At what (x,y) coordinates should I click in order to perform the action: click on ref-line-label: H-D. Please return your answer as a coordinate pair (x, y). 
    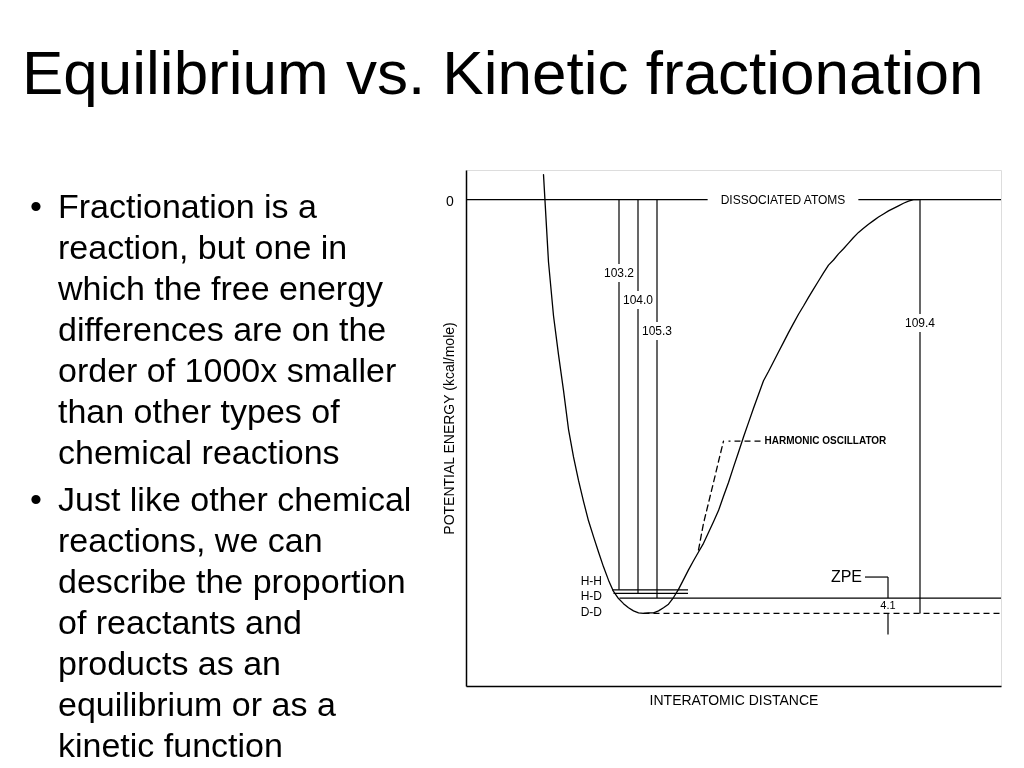
    Looking at the image, I should click on (591, 596).